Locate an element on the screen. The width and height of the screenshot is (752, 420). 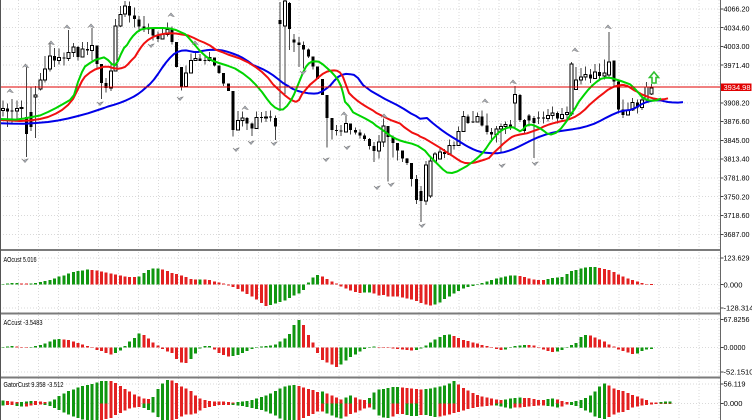
svg-text: 56.119 is located at coordinates (735, 384).